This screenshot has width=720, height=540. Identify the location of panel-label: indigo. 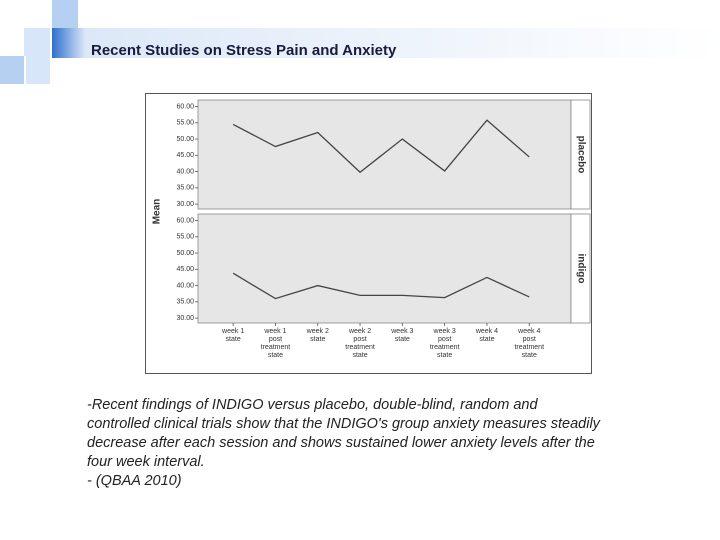
(580, 269).